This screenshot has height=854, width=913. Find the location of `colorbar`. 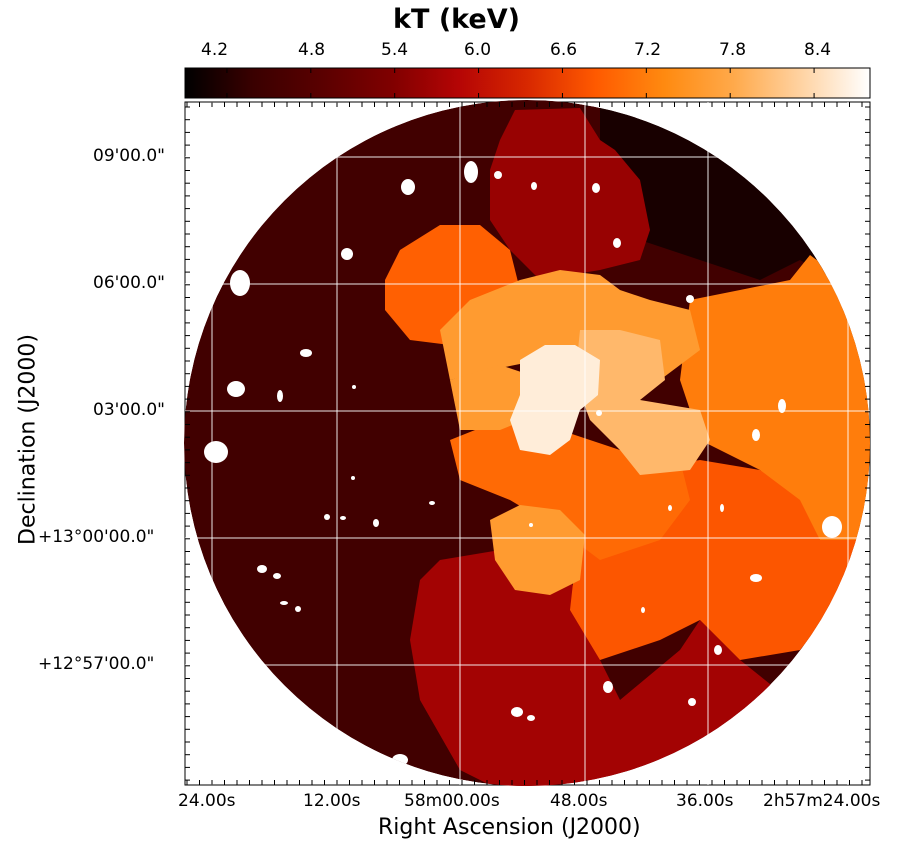

colorbar is located at coordinates (527, 83).